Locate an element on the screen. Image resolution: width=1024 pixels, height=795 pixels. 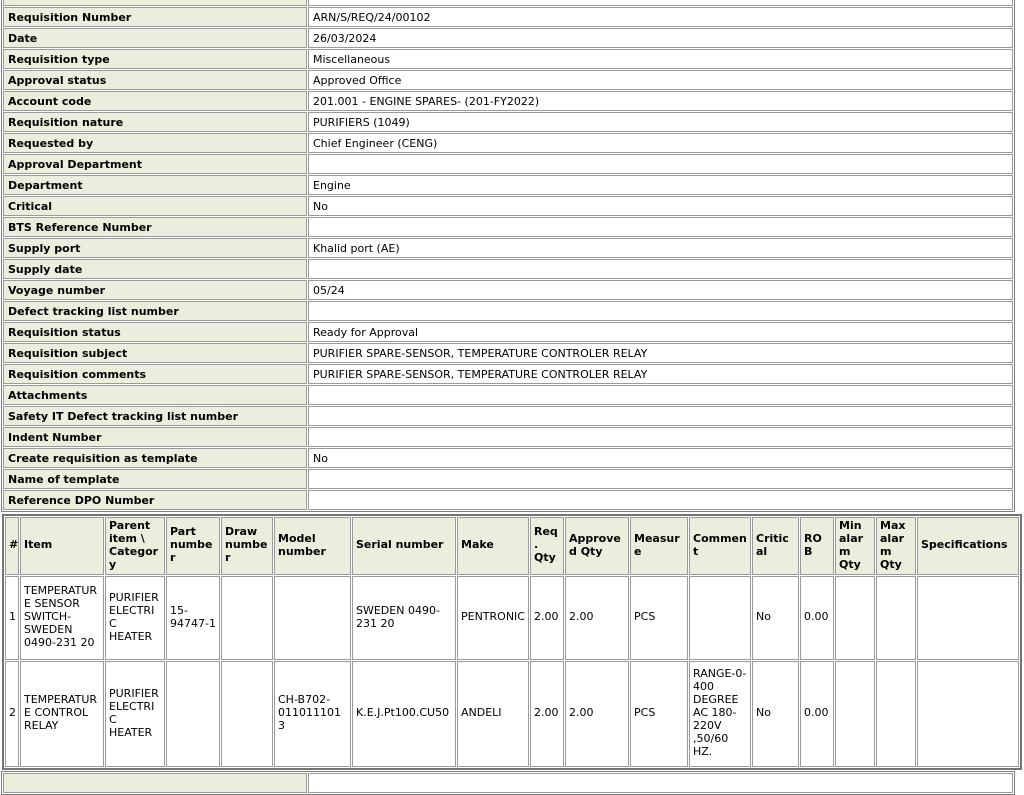
detail-row: Requisition status Ready for Approval is located at coordinates (508, 332).